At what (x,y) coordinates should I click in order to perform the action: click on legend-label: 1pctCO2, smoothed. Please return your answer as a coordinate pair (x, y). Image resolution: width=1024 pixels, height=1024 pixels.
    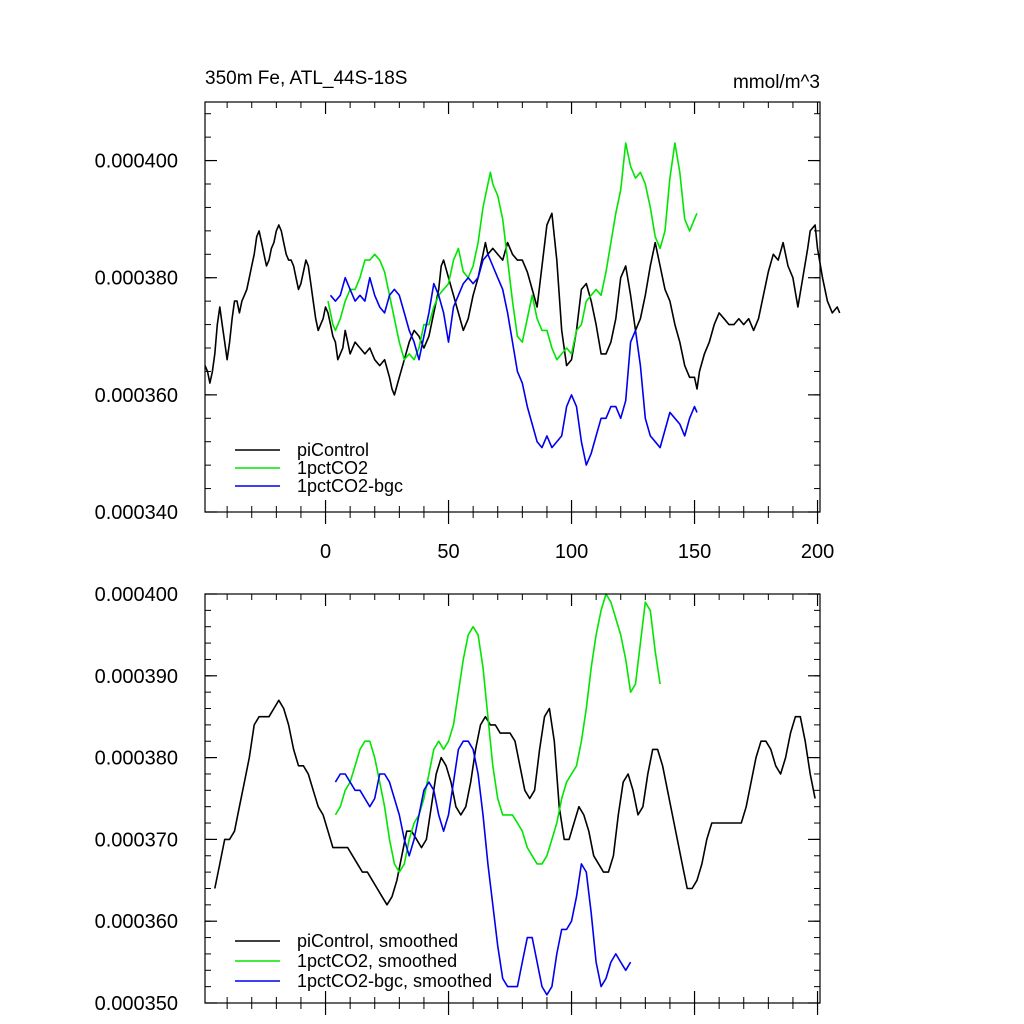
    Looking at the image, I should click on (377, 961).